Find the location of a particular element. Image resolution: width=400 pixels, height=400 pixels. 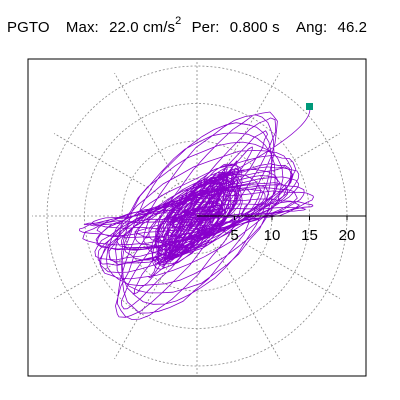

angle-label: Ang: is located at coordinates (311, 27).